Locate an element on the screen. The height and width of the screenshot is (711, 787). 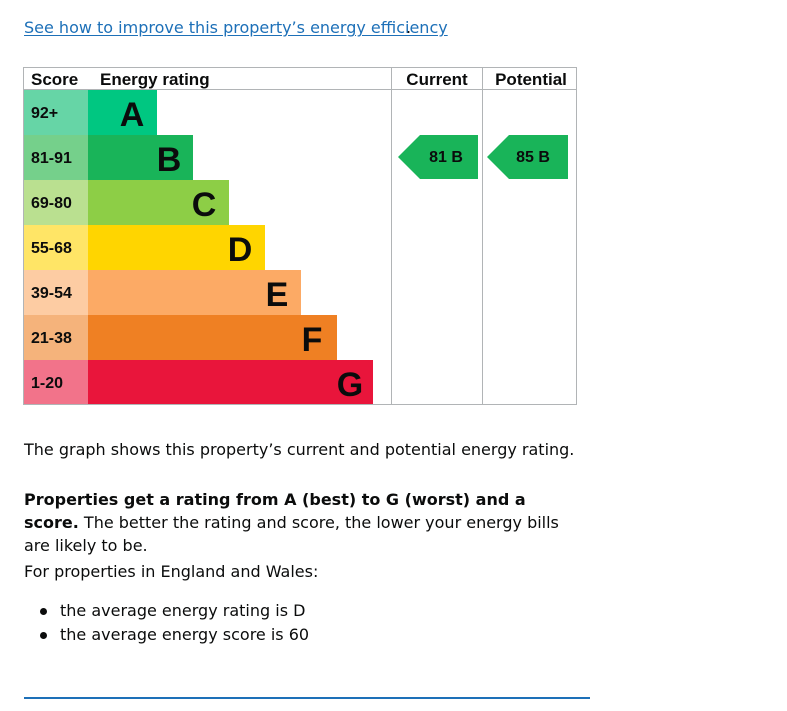
rating-letter-d: D is located at coordinates (240, 250).